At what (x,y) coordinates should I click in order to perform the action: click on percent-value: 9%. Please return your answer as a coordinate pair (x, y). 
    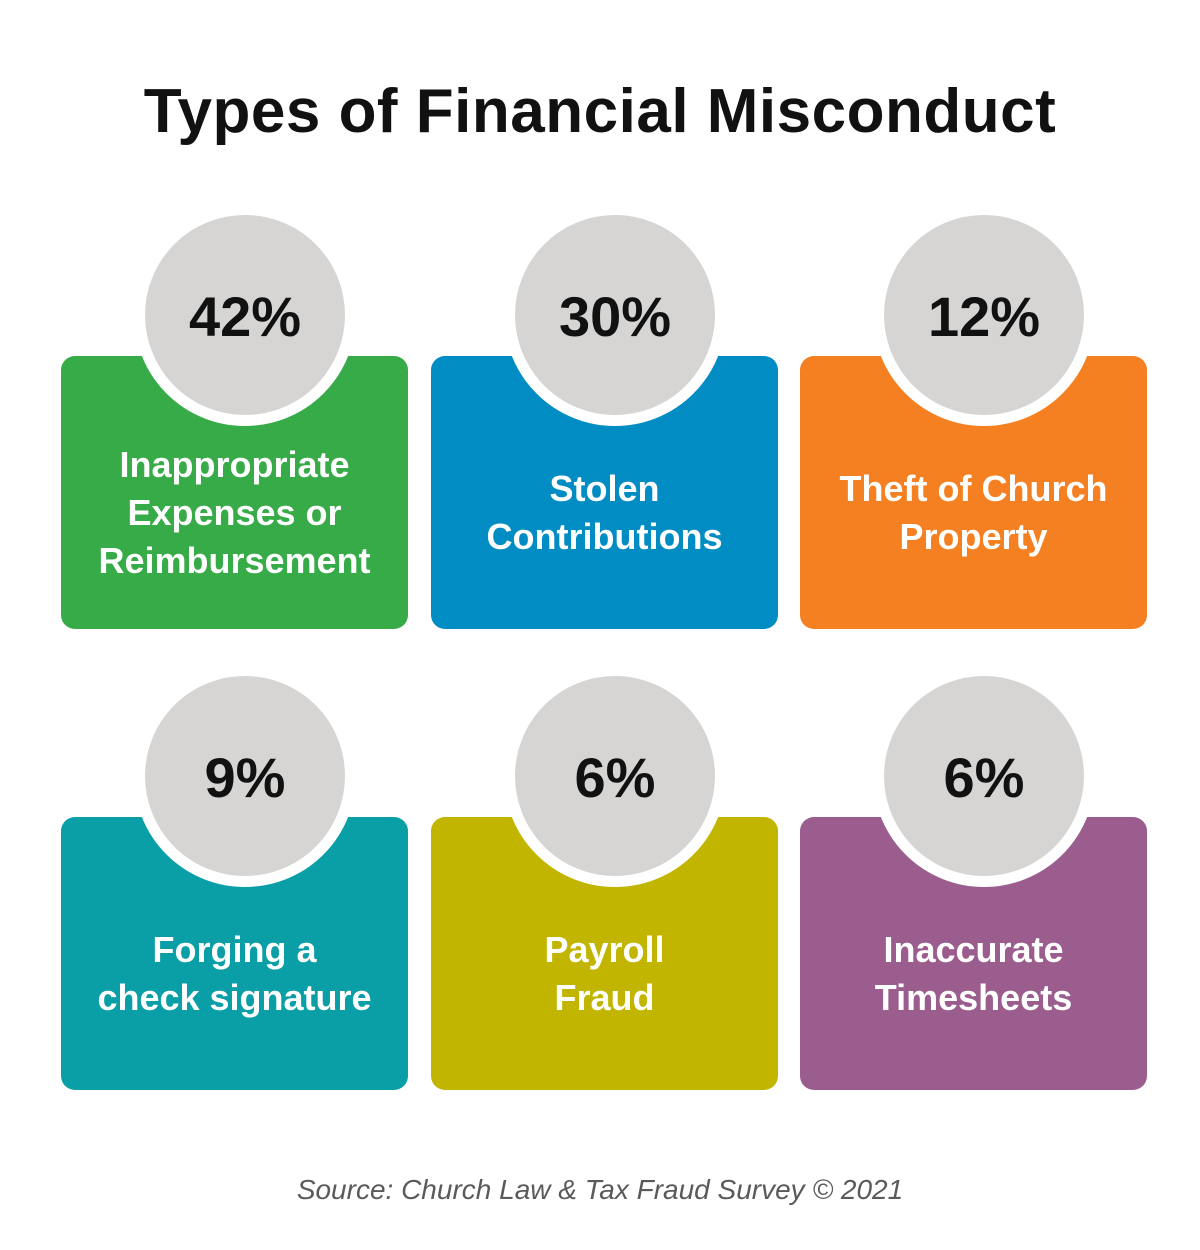
    Looking at the image, I should click on (245, 777).